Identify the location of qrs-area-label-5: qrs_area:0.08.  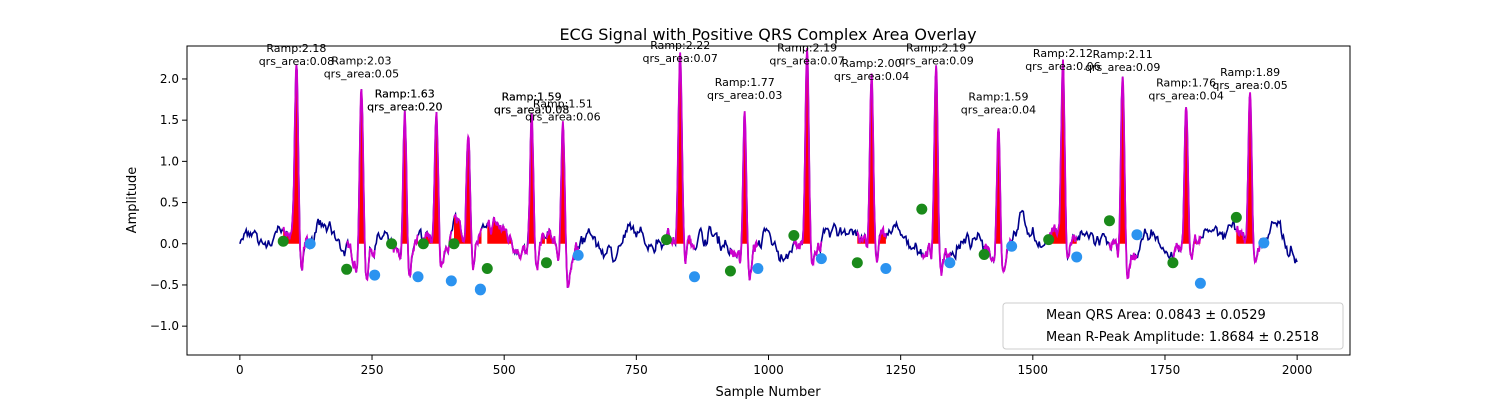
(531, 110).